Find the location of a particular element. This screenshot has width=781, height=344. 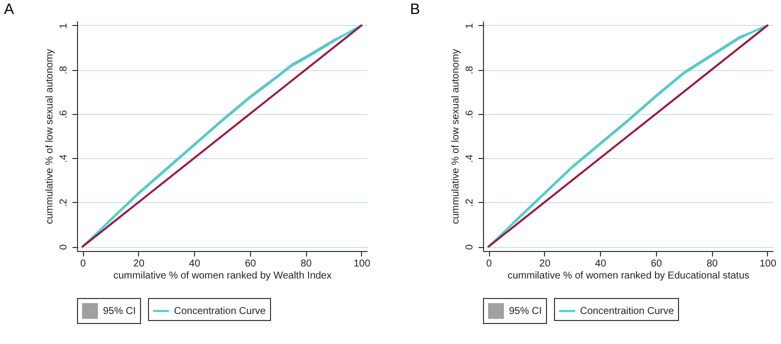

legend-label: Concentration Curve is located at coordinates (220, 311).